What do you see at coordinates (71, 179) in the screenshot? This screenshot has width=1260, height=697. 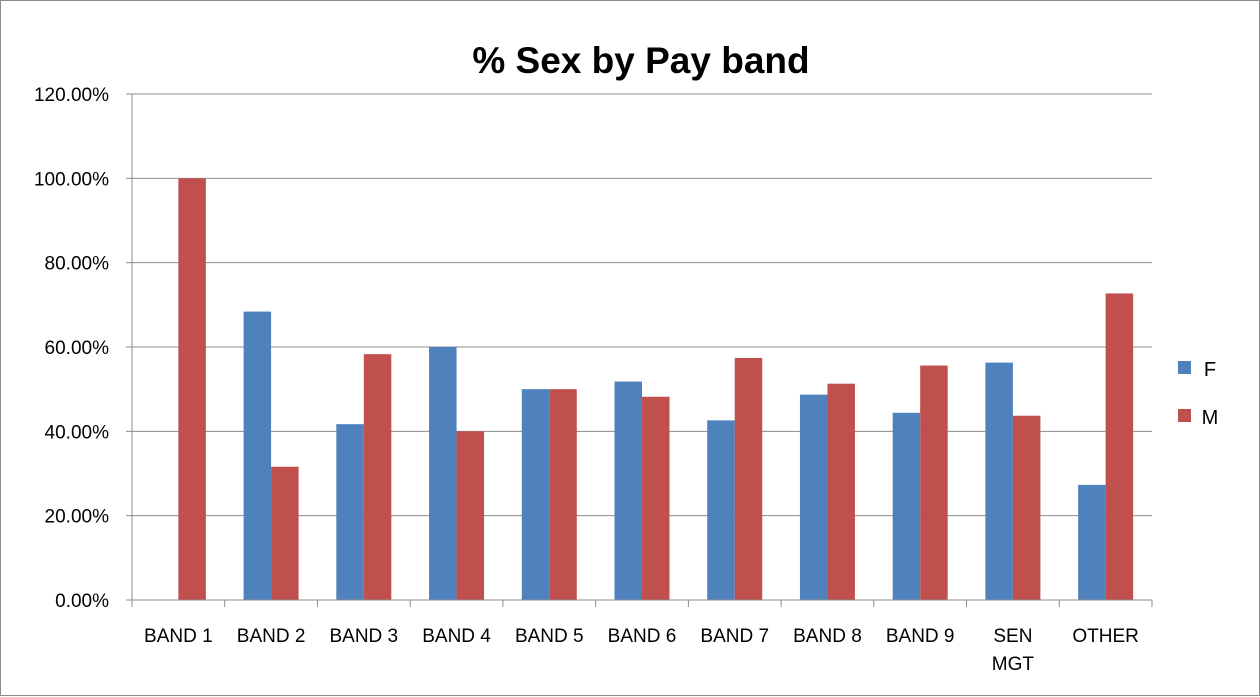 I see `y-tick-label: 100.00%` at bounding box center [71, 179].